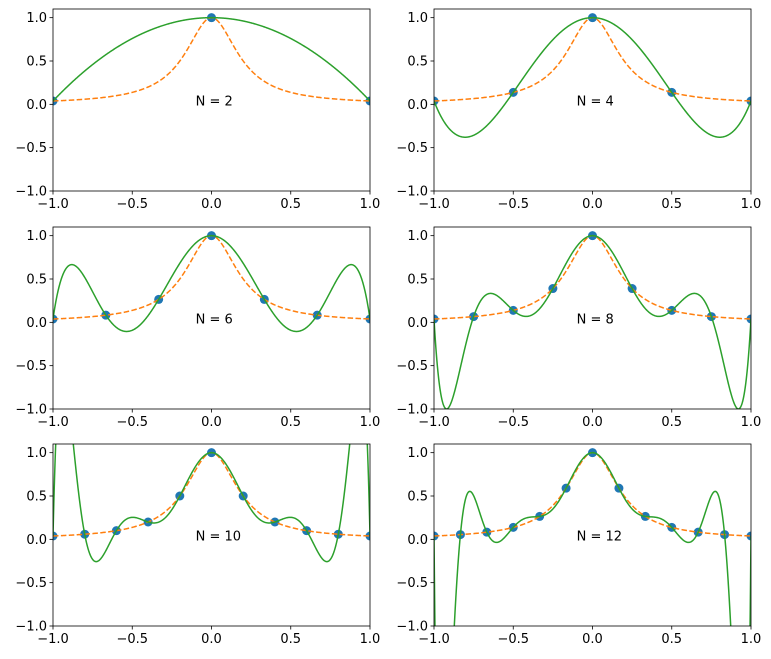 Image resolution: width=771 pixels, height=659 pixels. Describe the element at coordinates (599, 536) in the screenshot. I see `n-label: N = 12` at that location.